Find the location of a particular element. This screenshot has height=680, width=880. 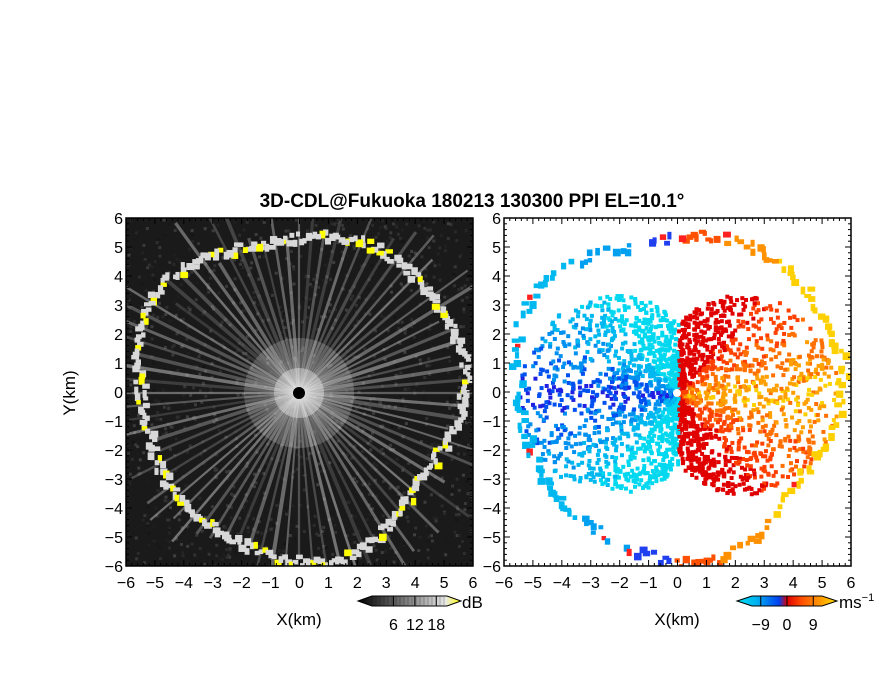

velocity-core is located at coordinates (679, 395).